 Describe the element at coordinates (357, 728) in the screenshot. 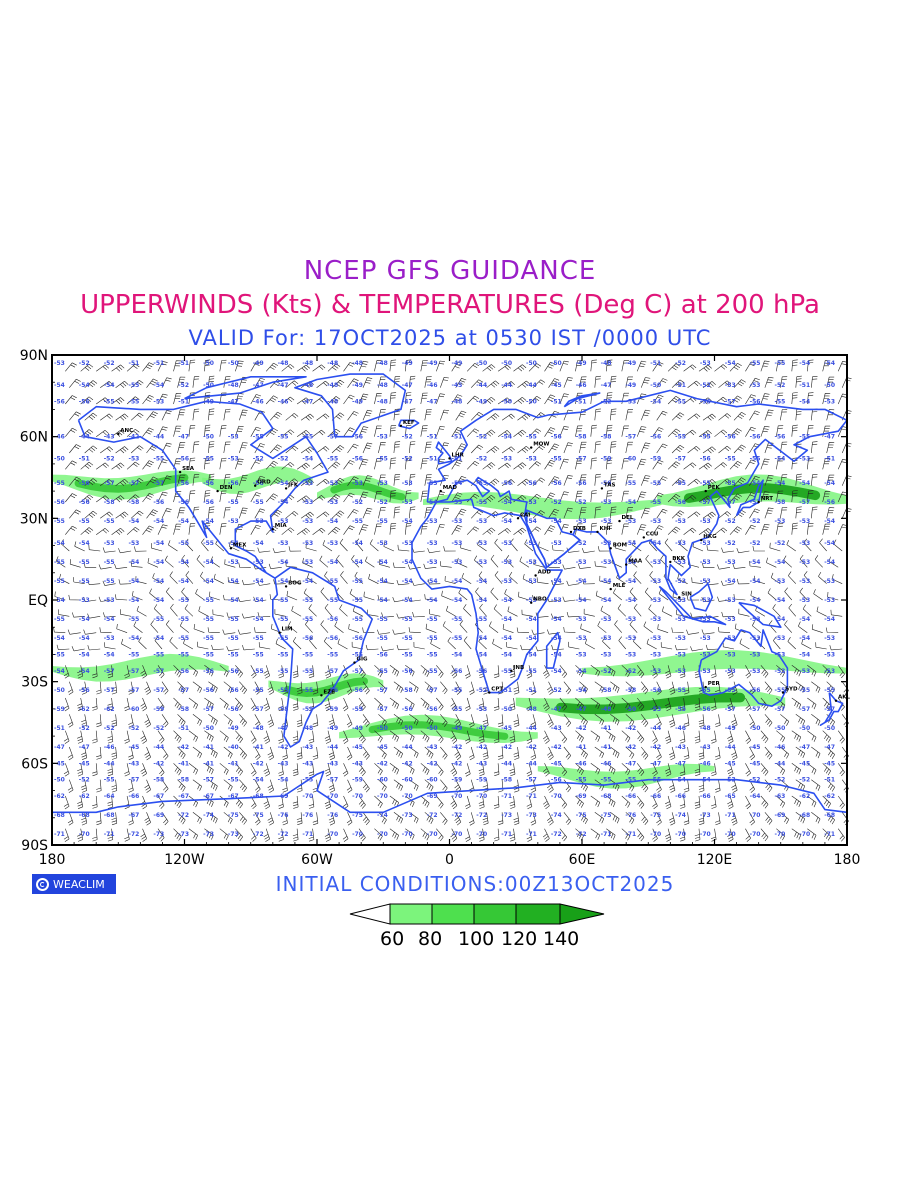

I see `temperature-label: -49` at that location.